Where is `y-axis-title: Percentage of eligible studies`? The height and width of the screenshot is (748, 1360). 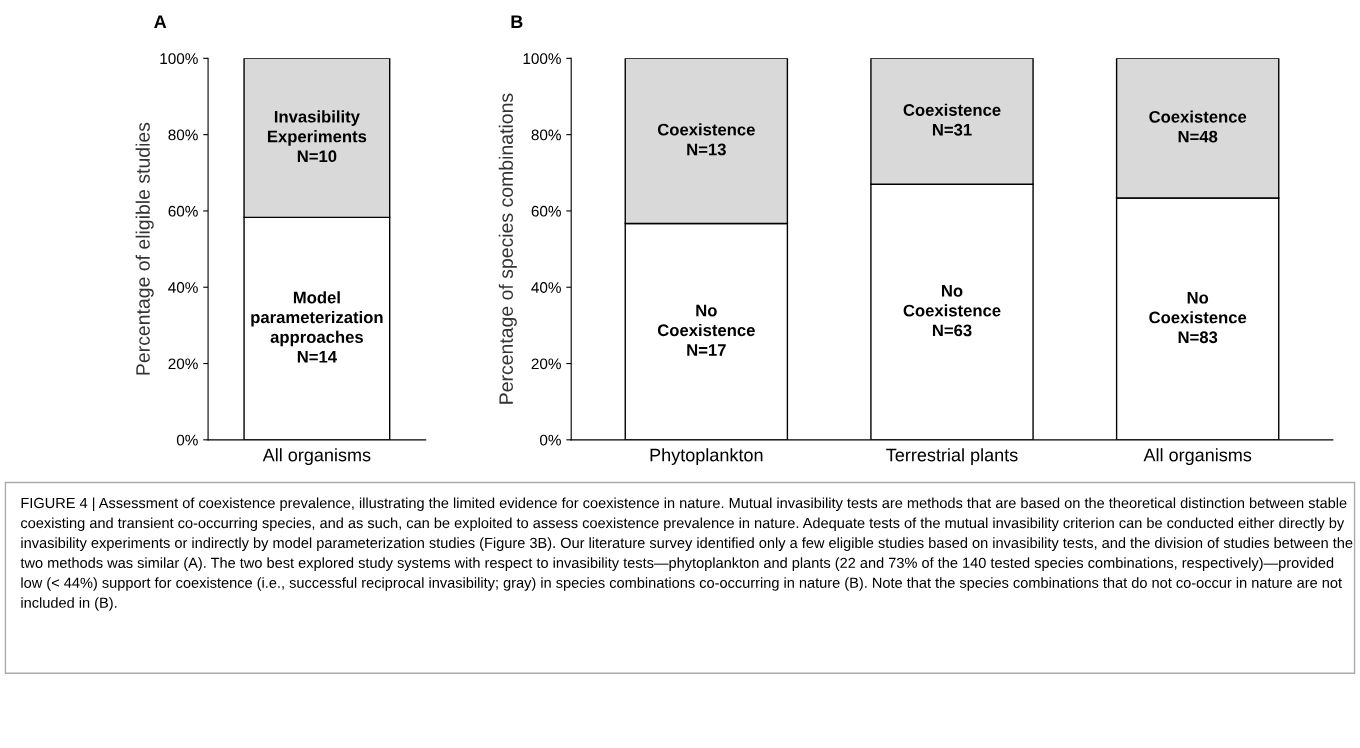 y-axis-title: Percentage of eligible studies is located at coordinates (144, 248).